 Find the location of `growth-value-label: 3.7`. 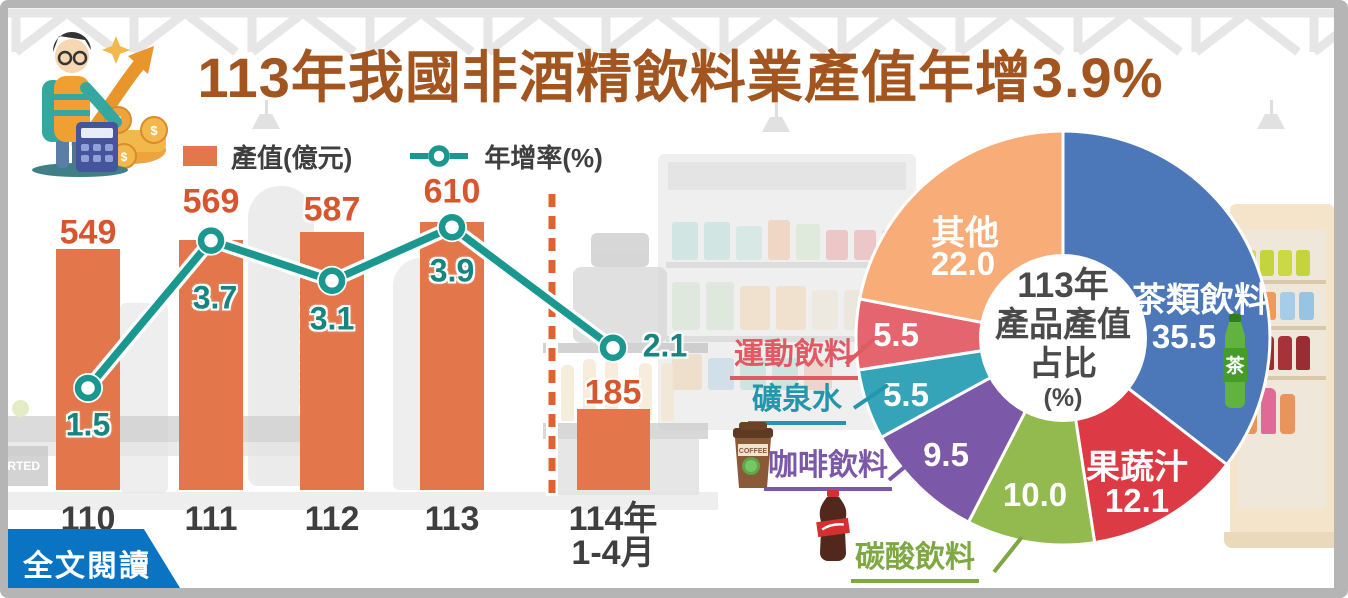

growth-value-label: 3.7 is located at coordinates (215, 297).